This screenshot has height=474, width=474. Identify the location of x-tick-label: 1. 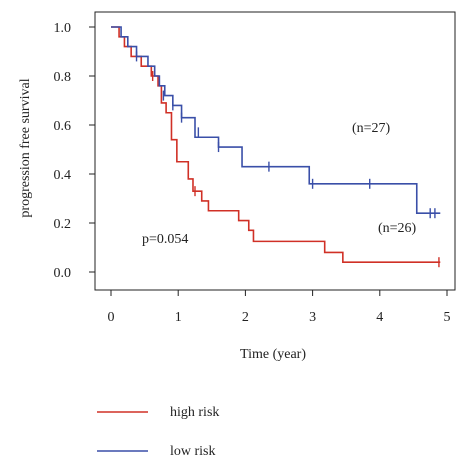
(178, 317).